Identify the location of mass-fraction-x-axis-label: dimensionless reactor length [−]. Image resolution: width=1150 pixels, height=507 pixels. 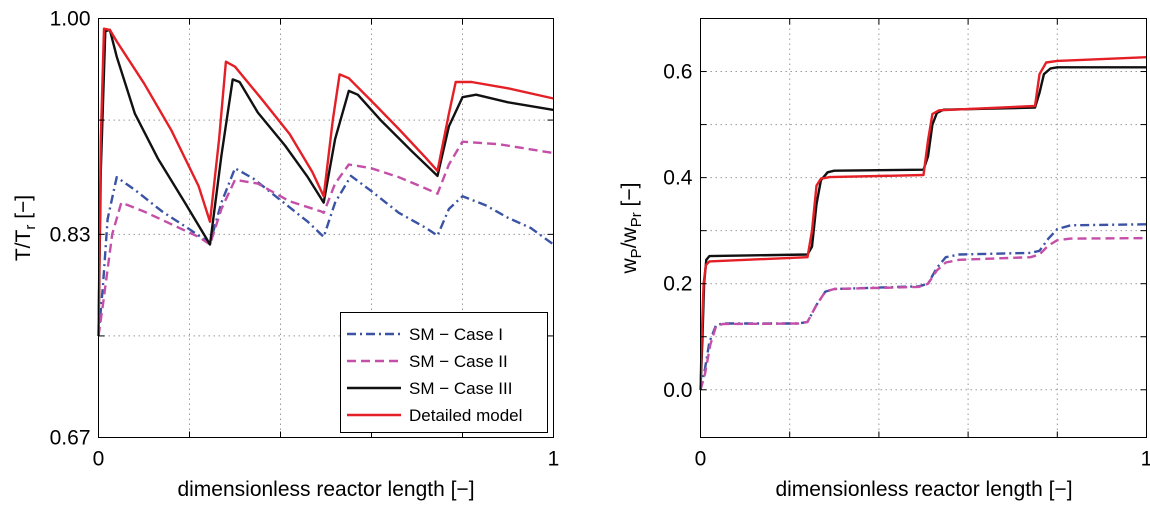
(923, 489).